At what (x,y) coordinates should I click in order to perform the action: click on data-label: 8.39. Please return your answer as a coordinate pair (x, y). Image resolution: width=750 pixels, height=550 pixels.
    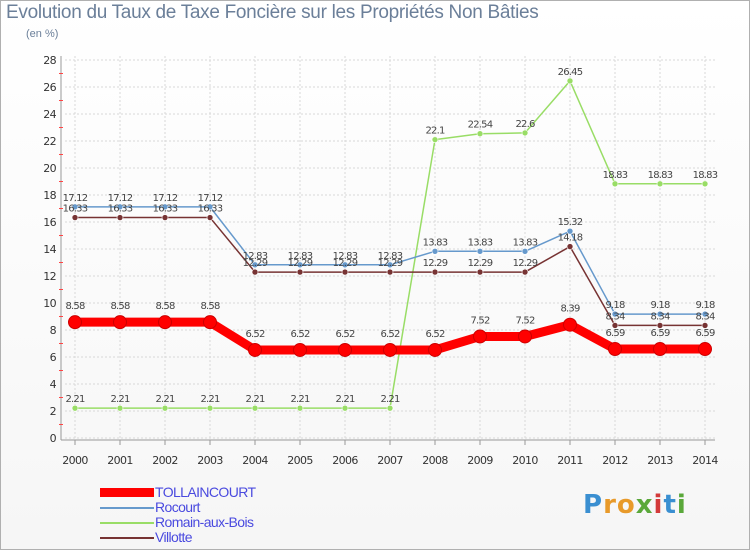
    Looking at the image, I should click on (570, 309).